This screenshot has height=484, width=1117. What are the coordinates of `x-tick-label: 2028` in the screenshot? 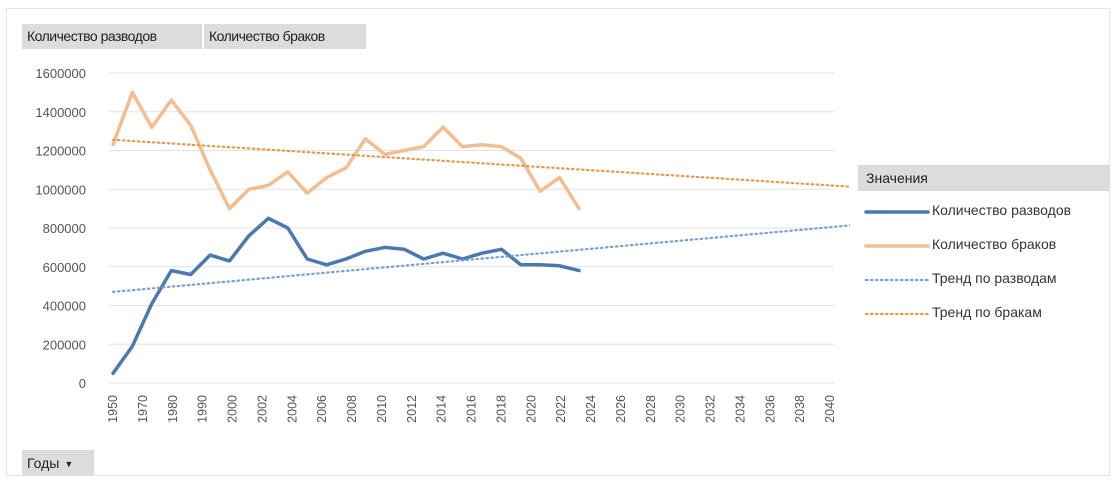 It's located at (651, 409).